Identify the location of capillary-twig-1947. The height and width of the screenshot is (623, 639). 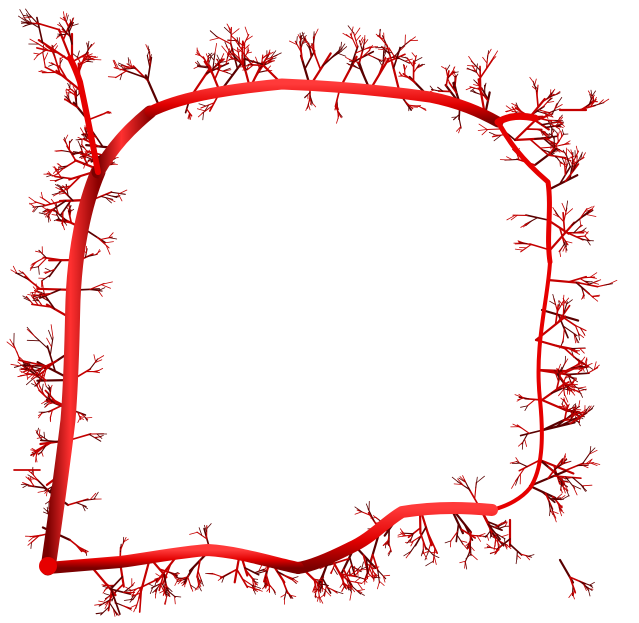
(223, 579).